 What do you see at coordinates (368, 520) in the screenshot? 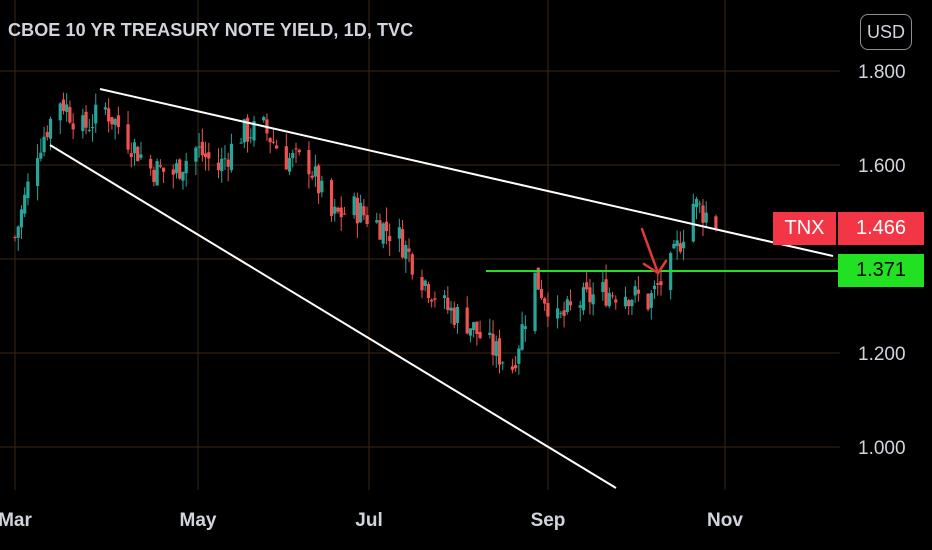
I see `x-tick-label: Jul` at bounding box center [368, 520].